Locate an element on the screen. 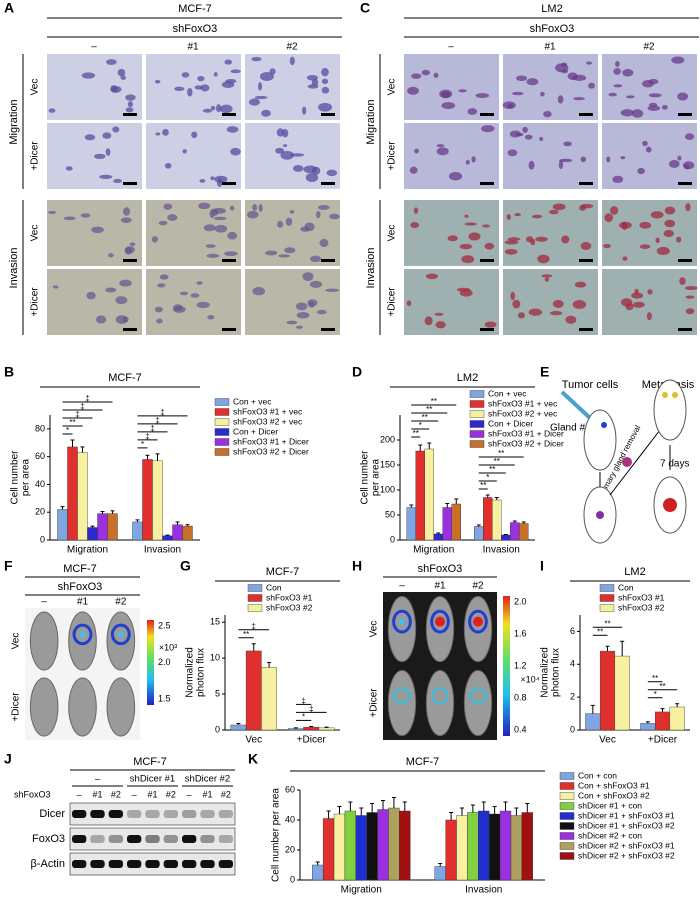 Image resolution: width=700 pixels, height=914 pixels. column-label: – is located at coordinates (451, 47).